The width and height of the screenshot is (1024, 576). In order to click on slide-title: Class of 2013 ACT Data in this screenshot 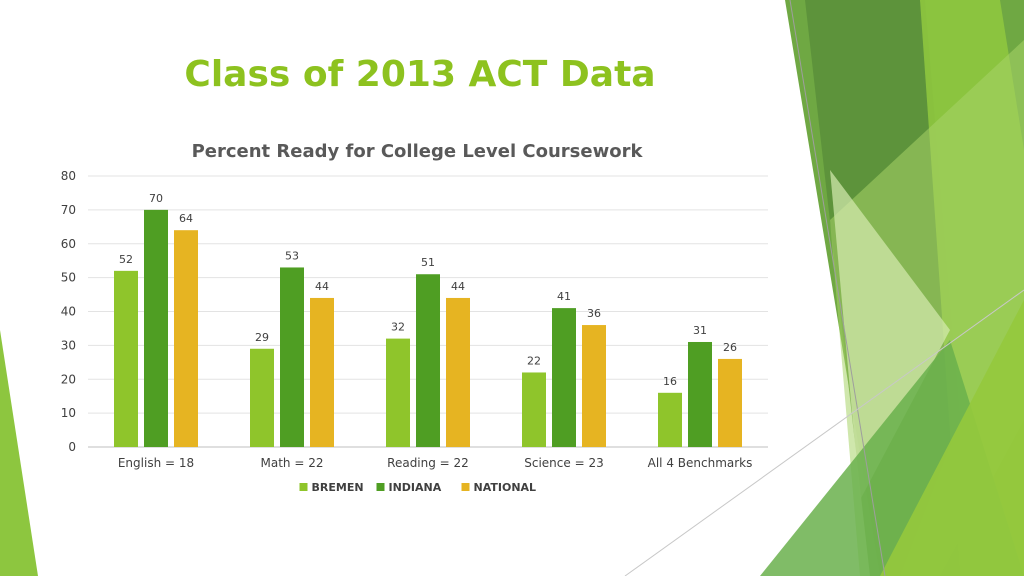, I will do `click(420, 74)`.